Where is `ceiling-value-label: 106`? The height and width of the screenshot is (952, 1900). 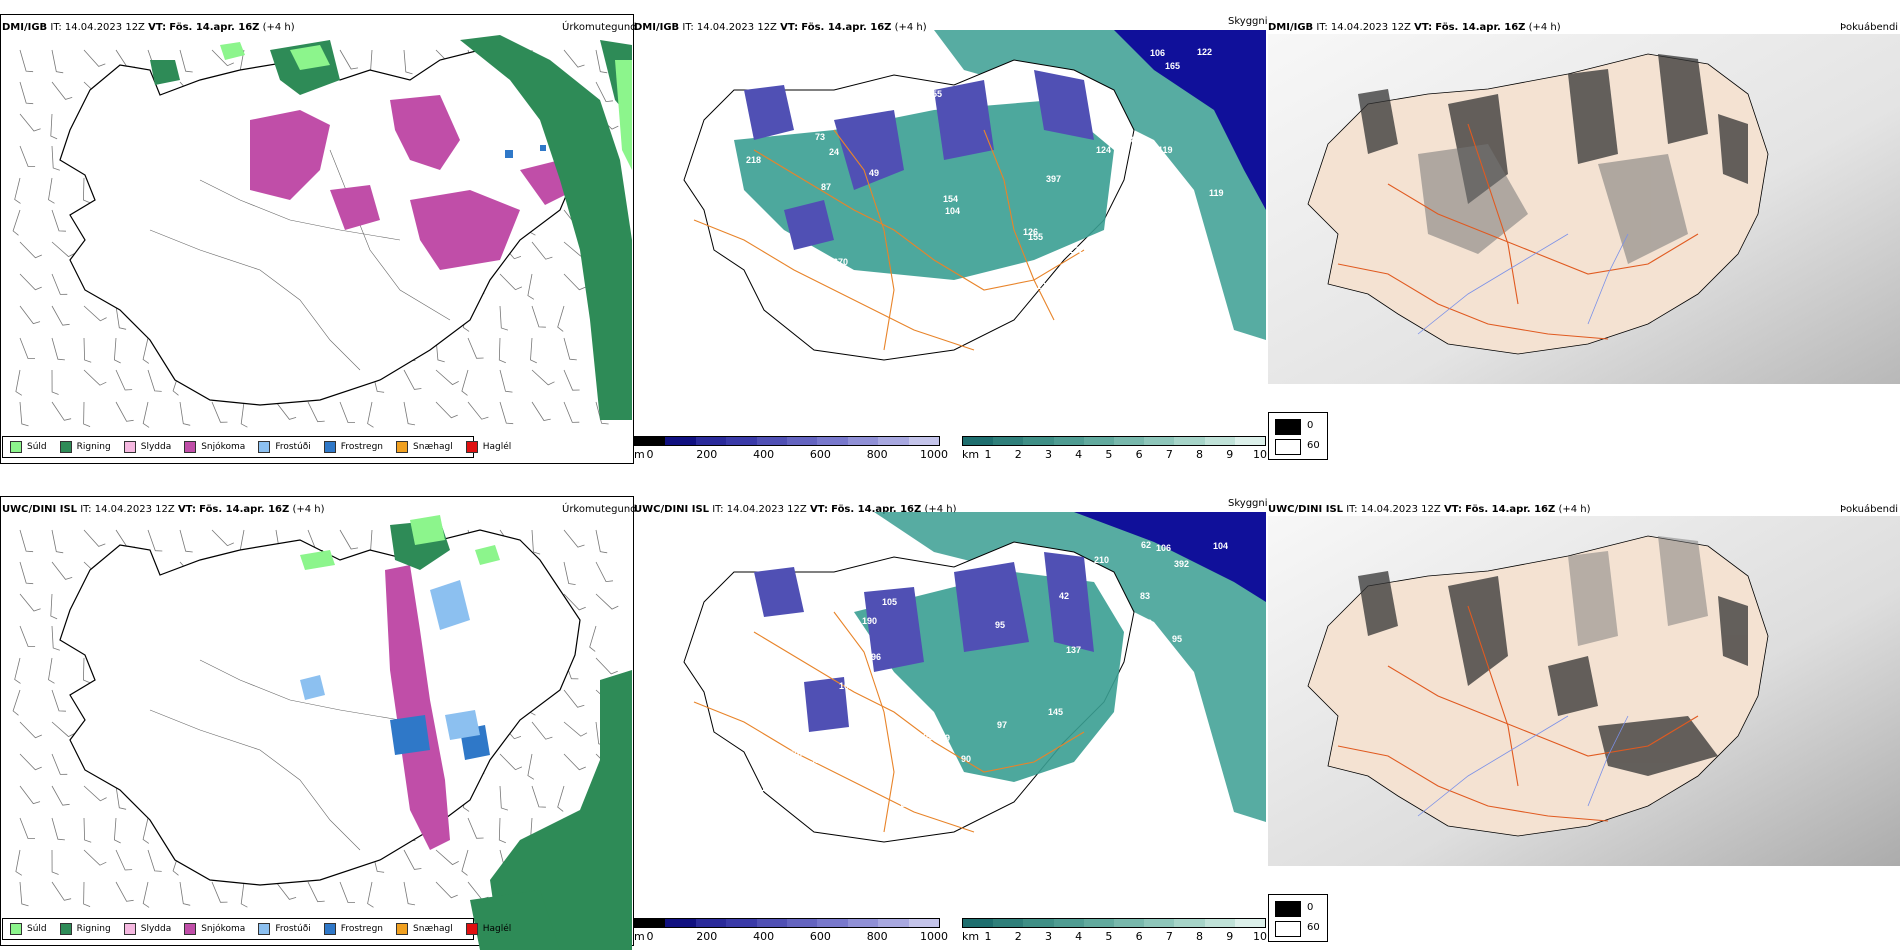 ceiling-value-label: 106 is located at coordinates (1163, 548).